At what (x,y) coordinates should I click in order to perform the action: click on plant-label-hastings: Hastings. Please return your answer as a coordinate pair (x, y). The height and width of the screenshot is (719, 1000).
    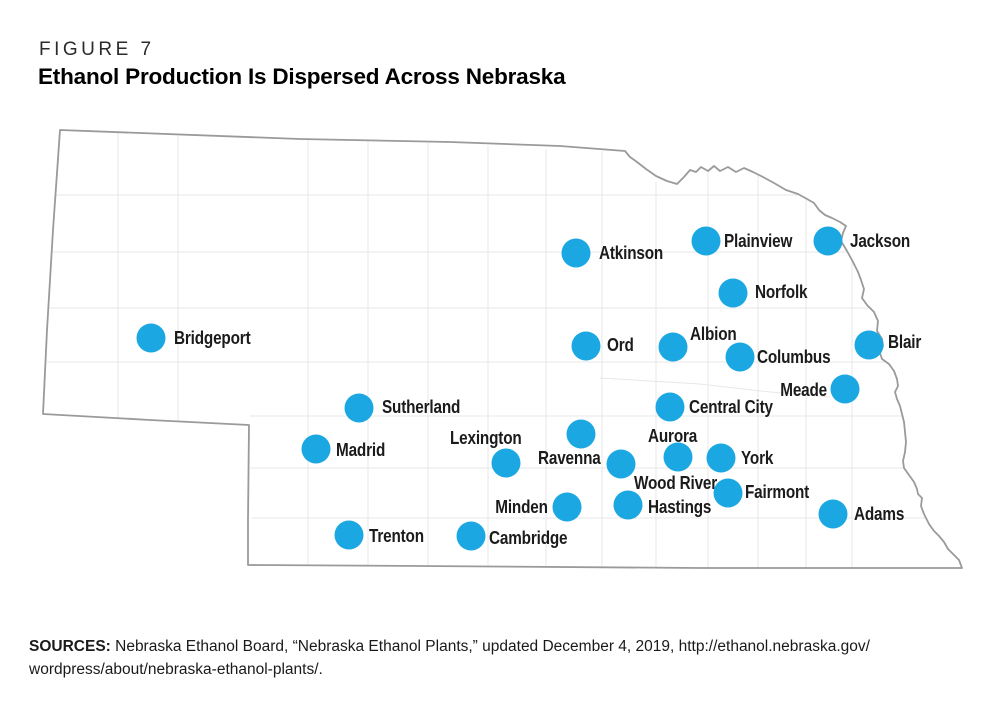
    Looking at the image, I should click on (680, 507).